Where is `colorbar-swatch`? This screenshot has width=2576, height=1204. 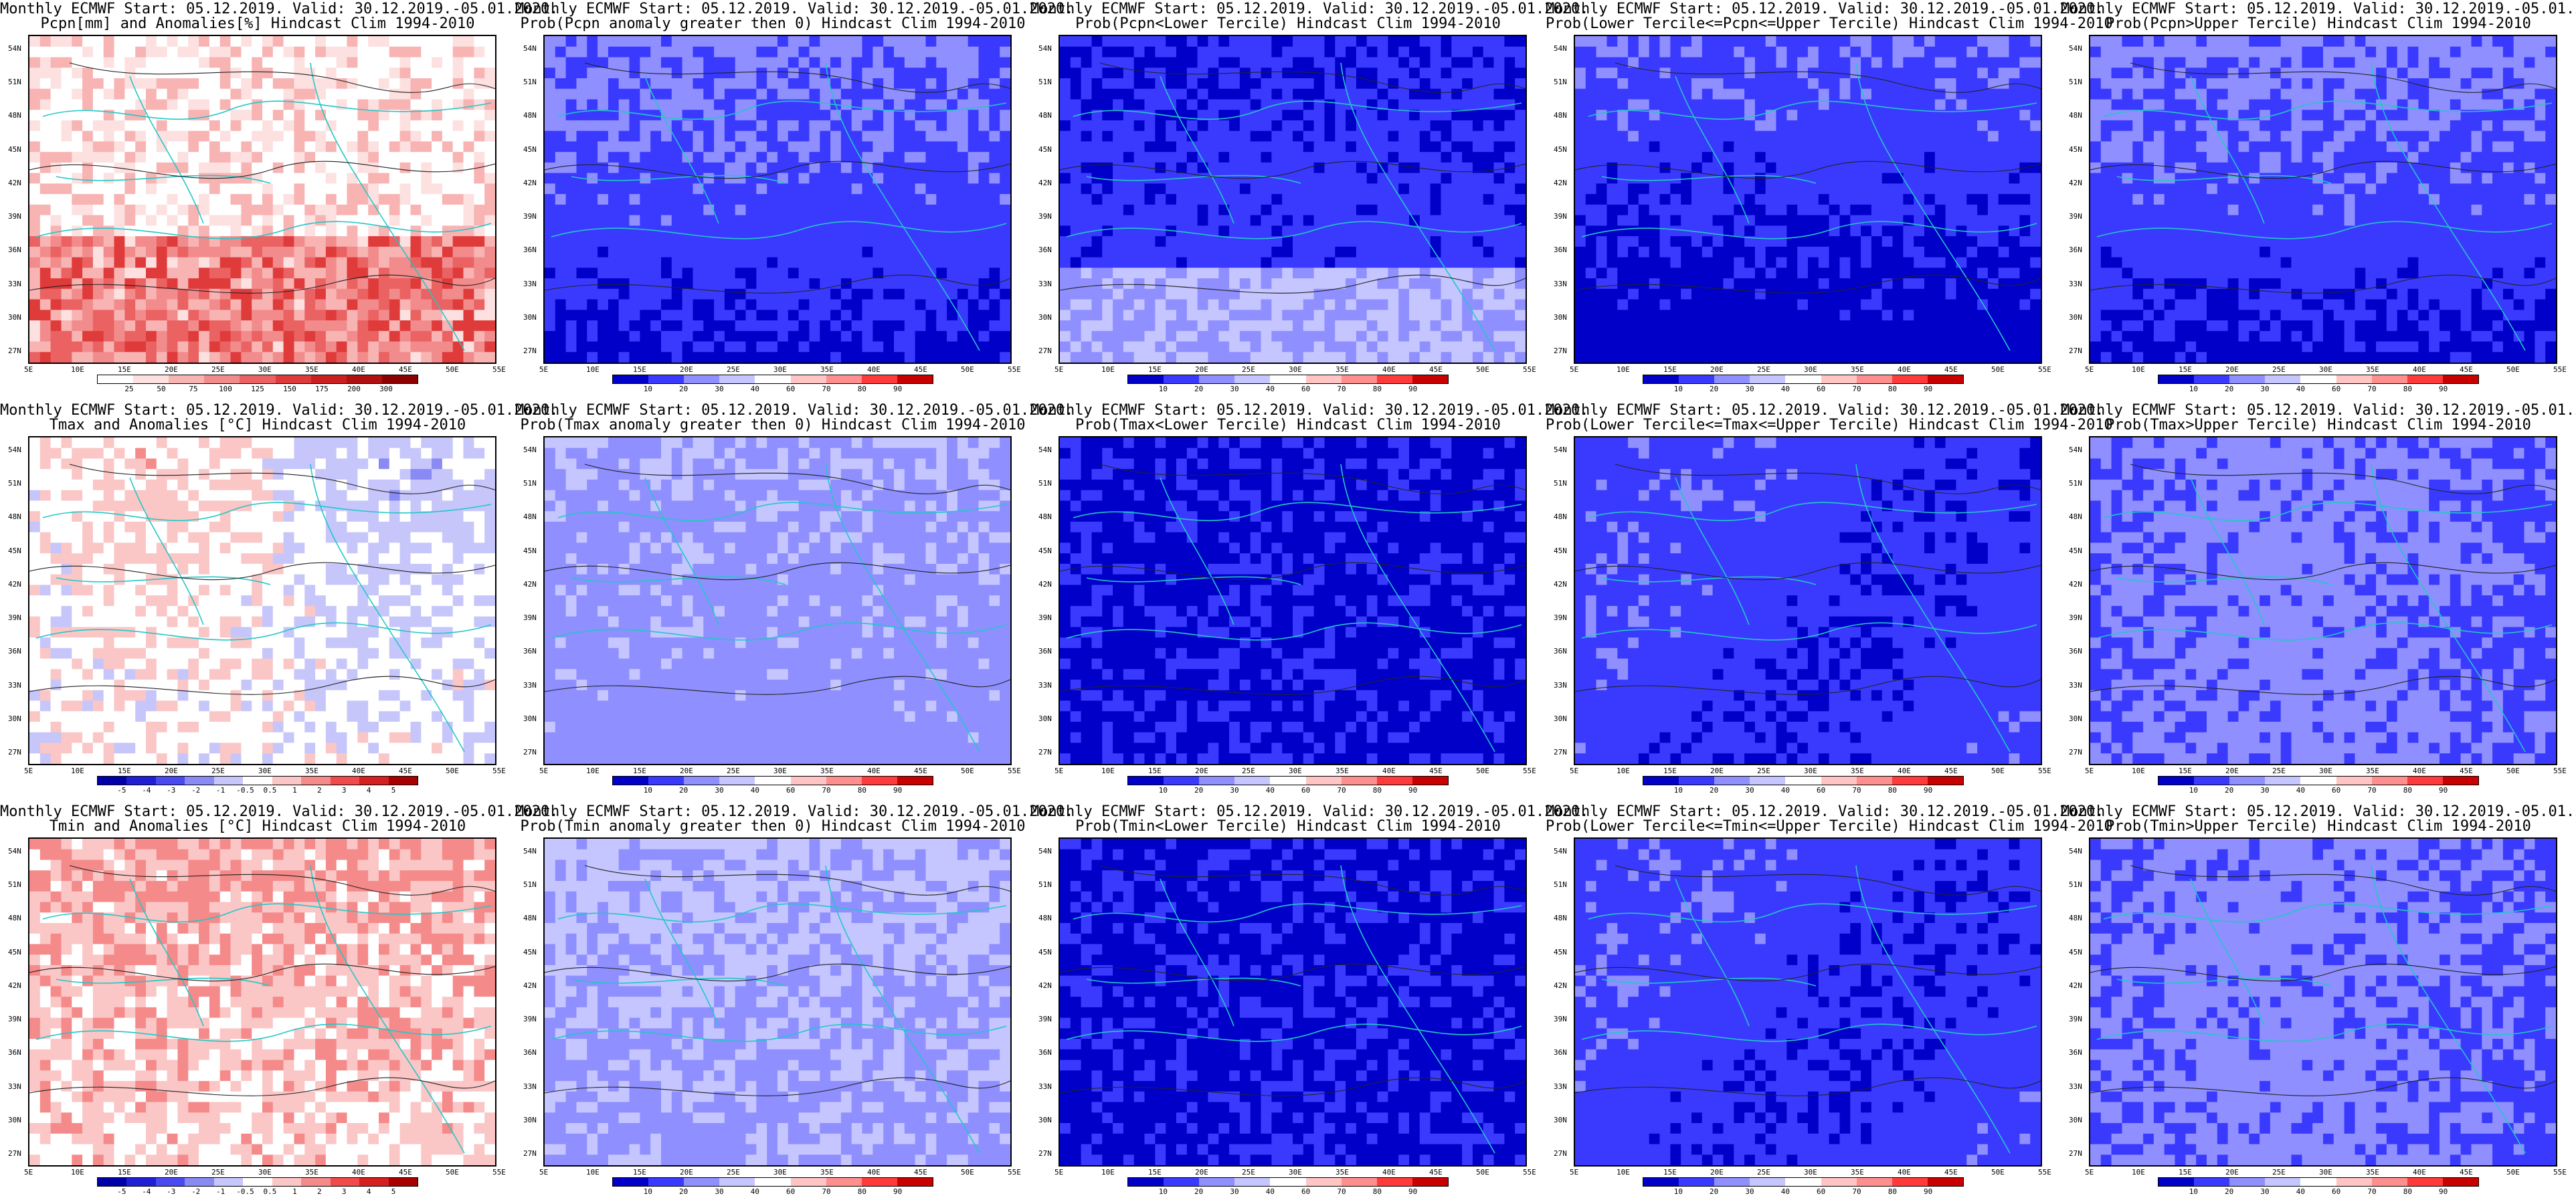
colorbar-swatch is located at coordinates (151, 379).